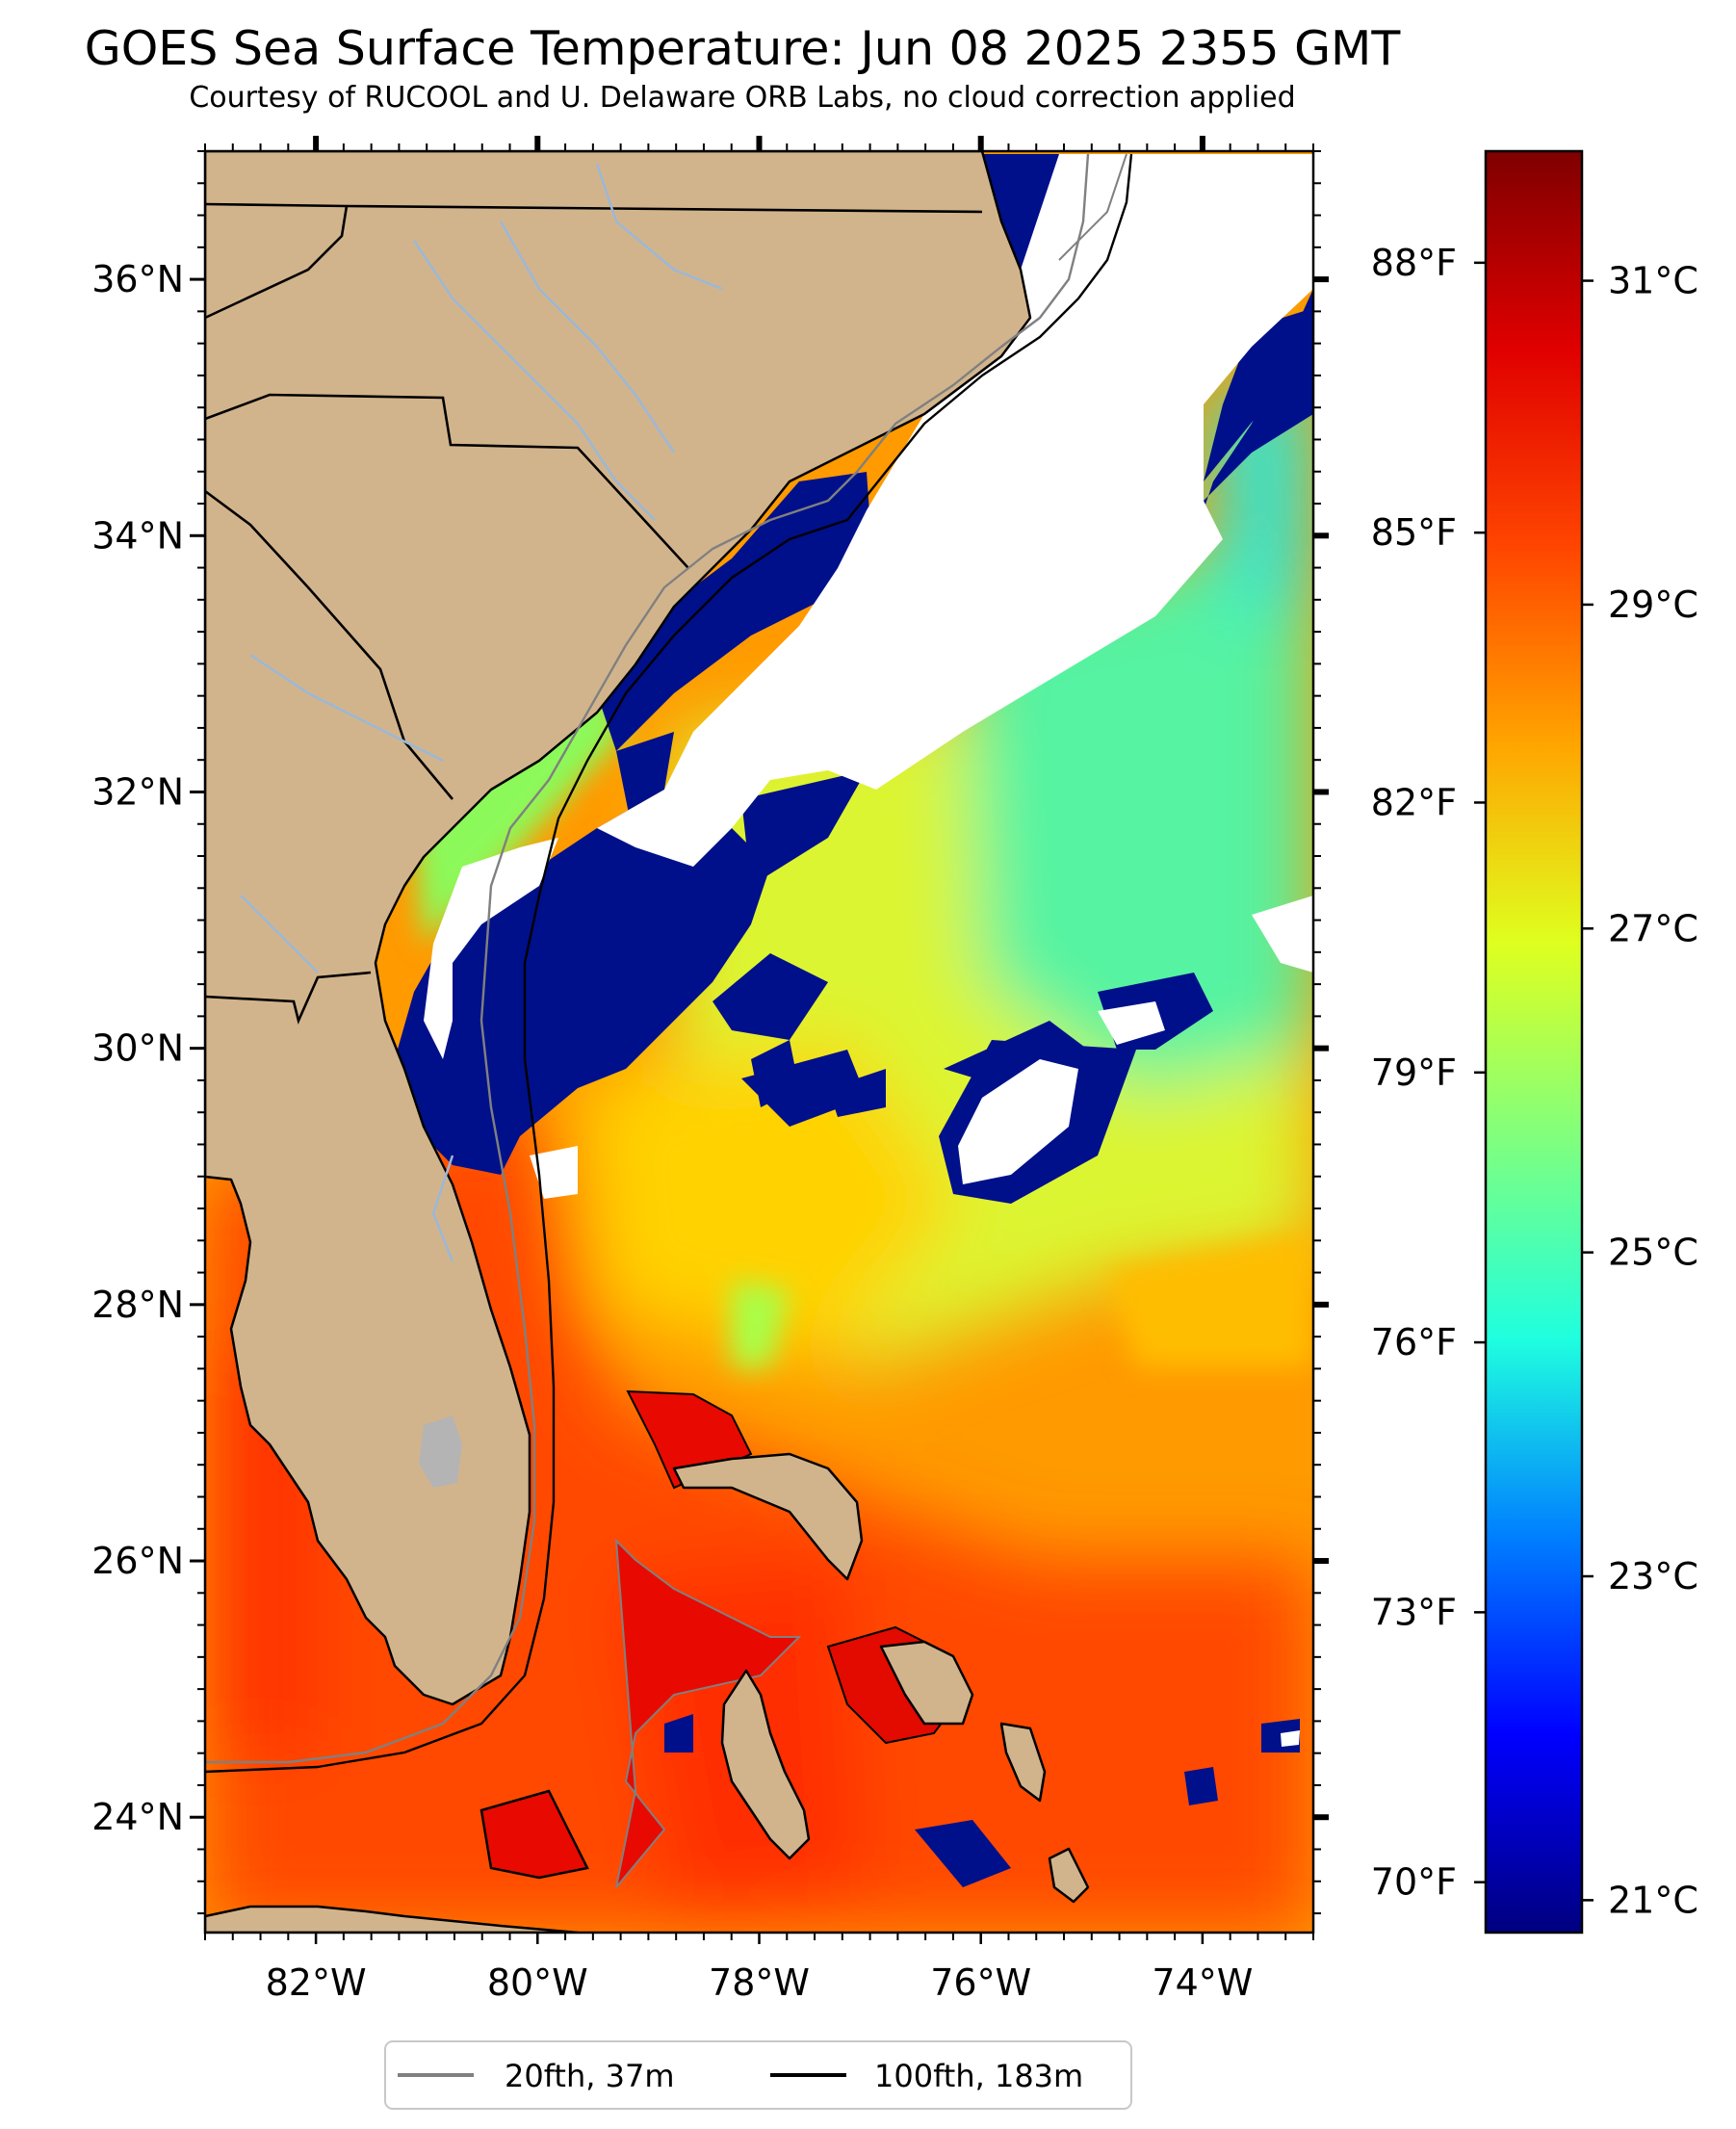 The width and height of the screenshot is (1736, 2129). Describe the element at coordinates (1414, 532) in the screenshot. I see `fahrenheit-tick-label: 85°F` at that location.